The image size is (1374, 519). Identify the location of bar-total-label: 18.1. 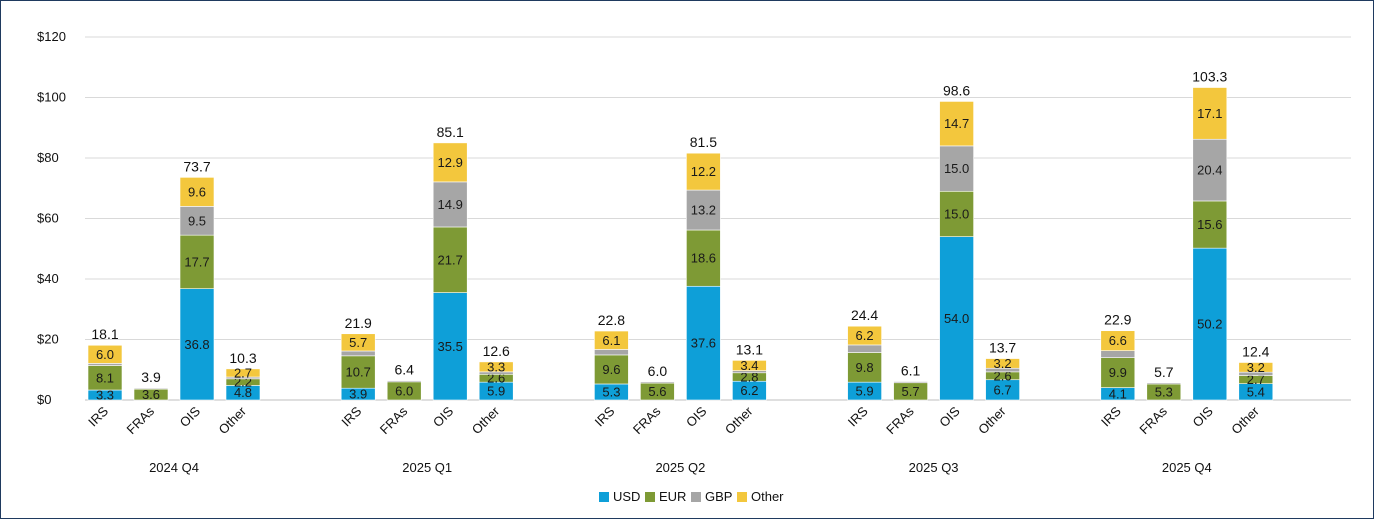
(104, 334).